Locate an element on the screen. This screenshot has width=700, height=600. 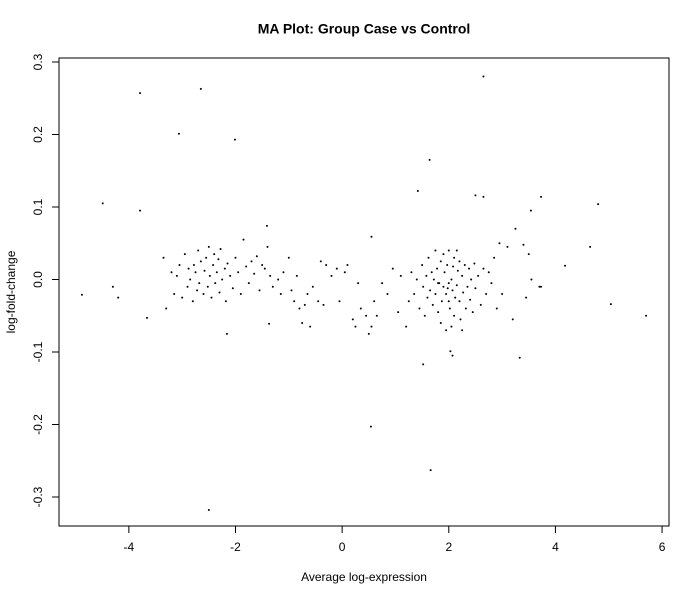
y-tick-label: 0.0 is located at coordinates (38, 279).